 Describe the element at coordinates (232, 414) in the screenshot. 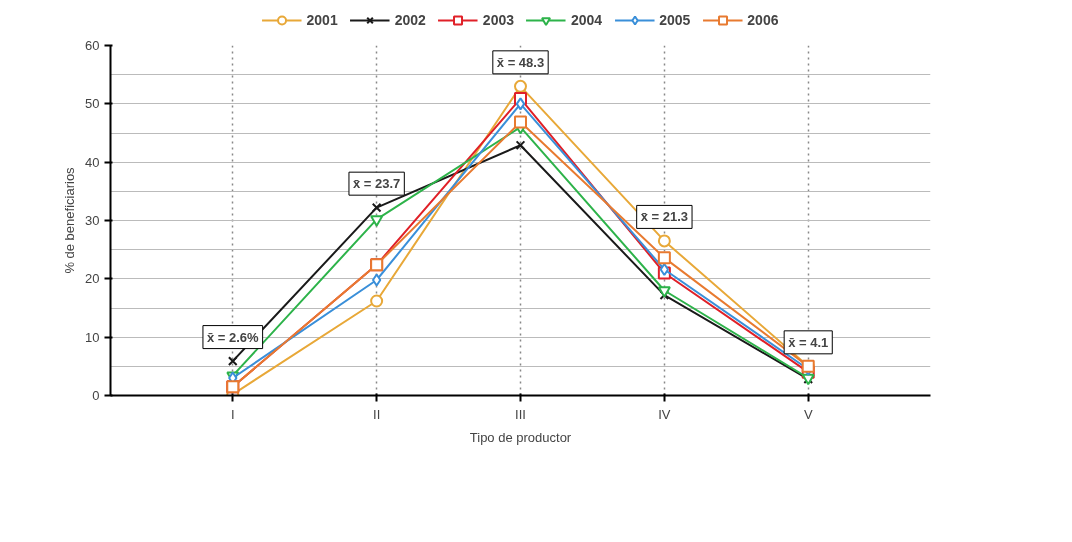

I see `x-tick-label: I` at that location.